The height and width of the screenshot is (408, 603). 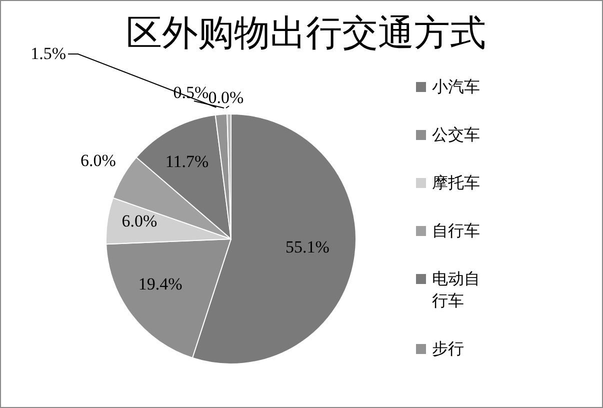 What do you see at coordinates (48, 53) in the screenshot?
I see `data-label: 1.5%` at bounding box center [48, 53].